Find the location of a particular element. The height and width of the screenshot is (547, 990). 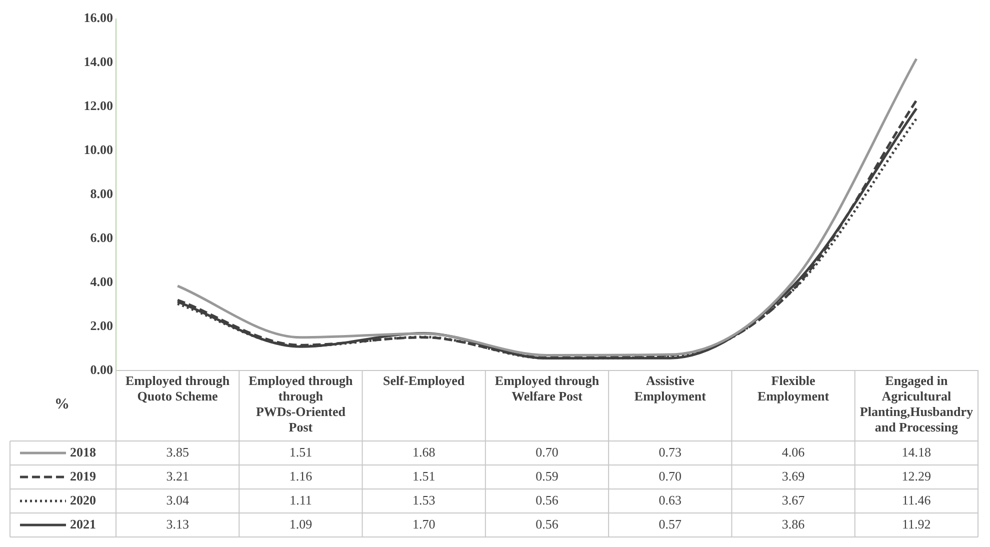

y-tick-label: 0.00 is located at coordinates (101, 369).